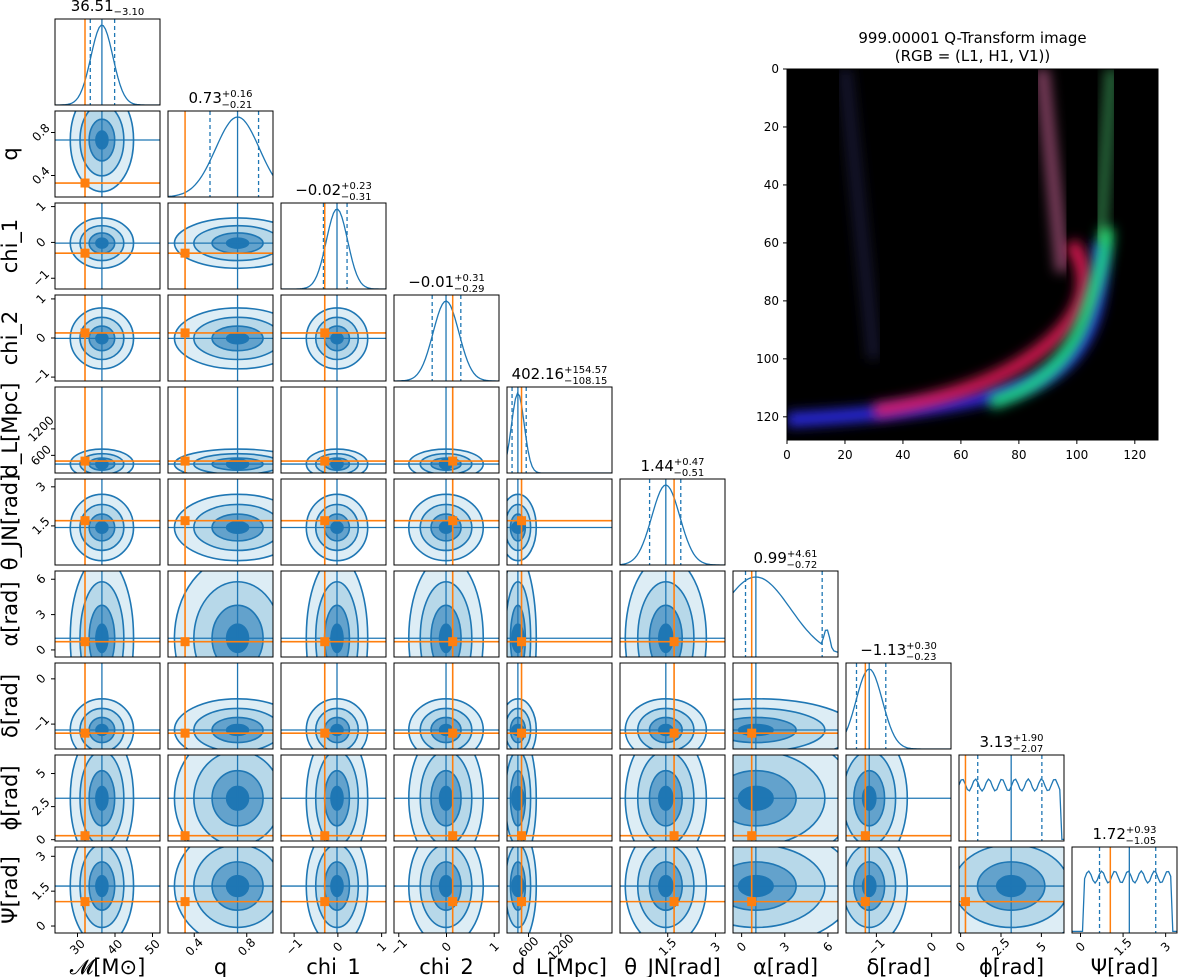 Image resolution: width=1200 pixels, height=977 pixels. I want to click on corner-panel-alpha-vs-psi: 0 3 6α[rad], so click(785, 911).